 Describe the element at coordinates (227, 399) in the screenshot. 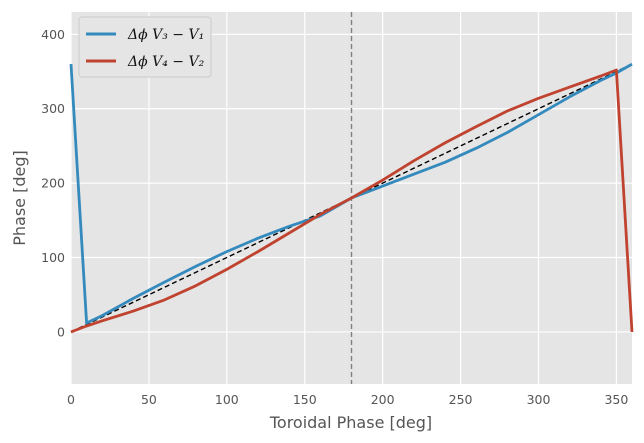

I see `x-tick-label: 100` at that location.